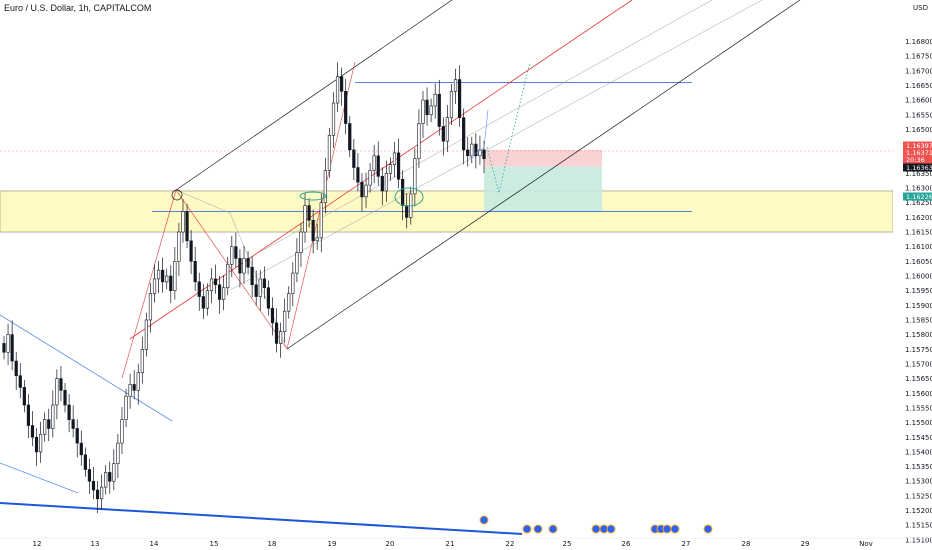 Image resolution: width=932 pixels, height=550 pixels. I want to click on downtrend-line-upper, so click(86, 368).